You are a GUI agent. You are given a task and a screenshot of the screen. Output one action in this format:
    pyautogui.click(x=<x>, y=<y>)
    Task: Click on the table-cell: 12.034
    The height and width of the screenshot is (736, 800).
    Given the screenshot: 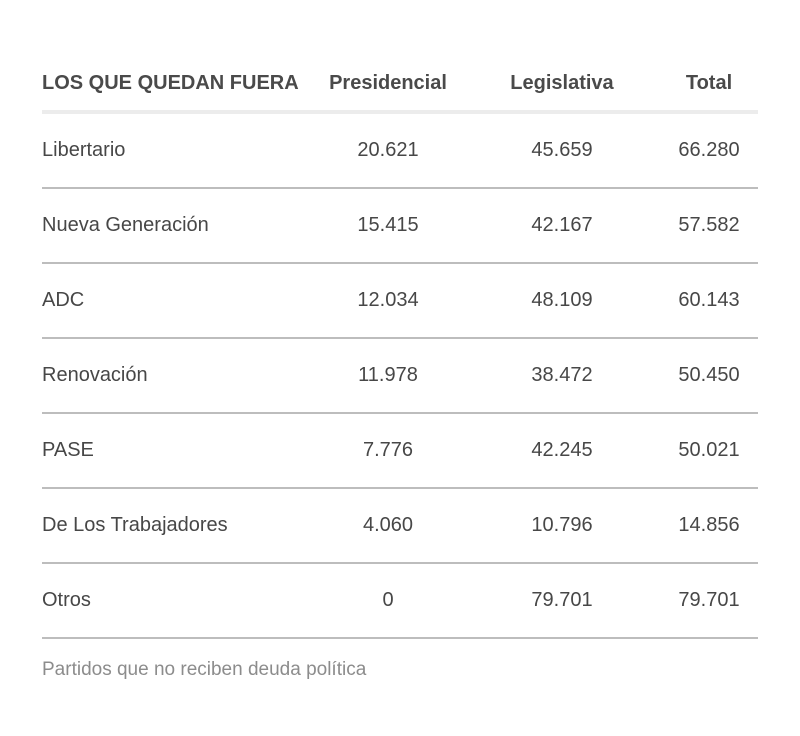 What is the action you would take?
    pyautogui.click(x=388, y=301)
    